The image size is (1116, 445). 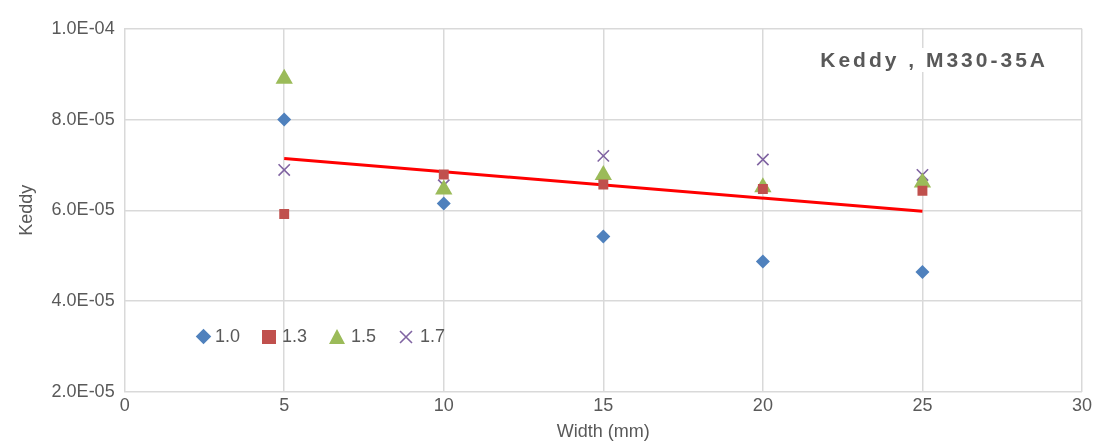 What do you see at coordinates (1082, 404) in the screenshot?
I see `x-tick-label: 30` at bounding box center [1082, 404].